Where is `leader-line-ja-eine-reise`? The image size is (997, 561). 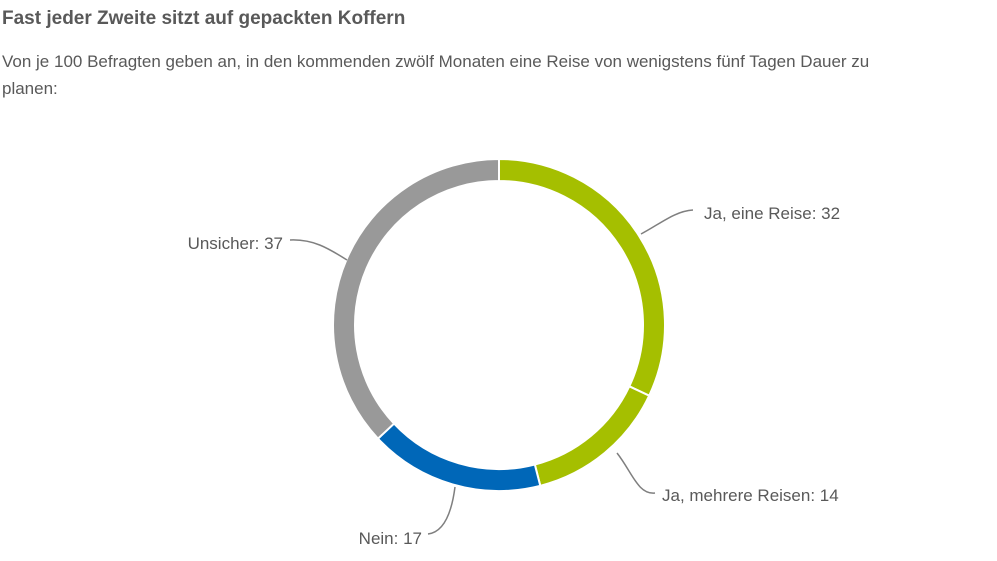
leader-line-ja-eine-reise is located at coordinates (667, 222).